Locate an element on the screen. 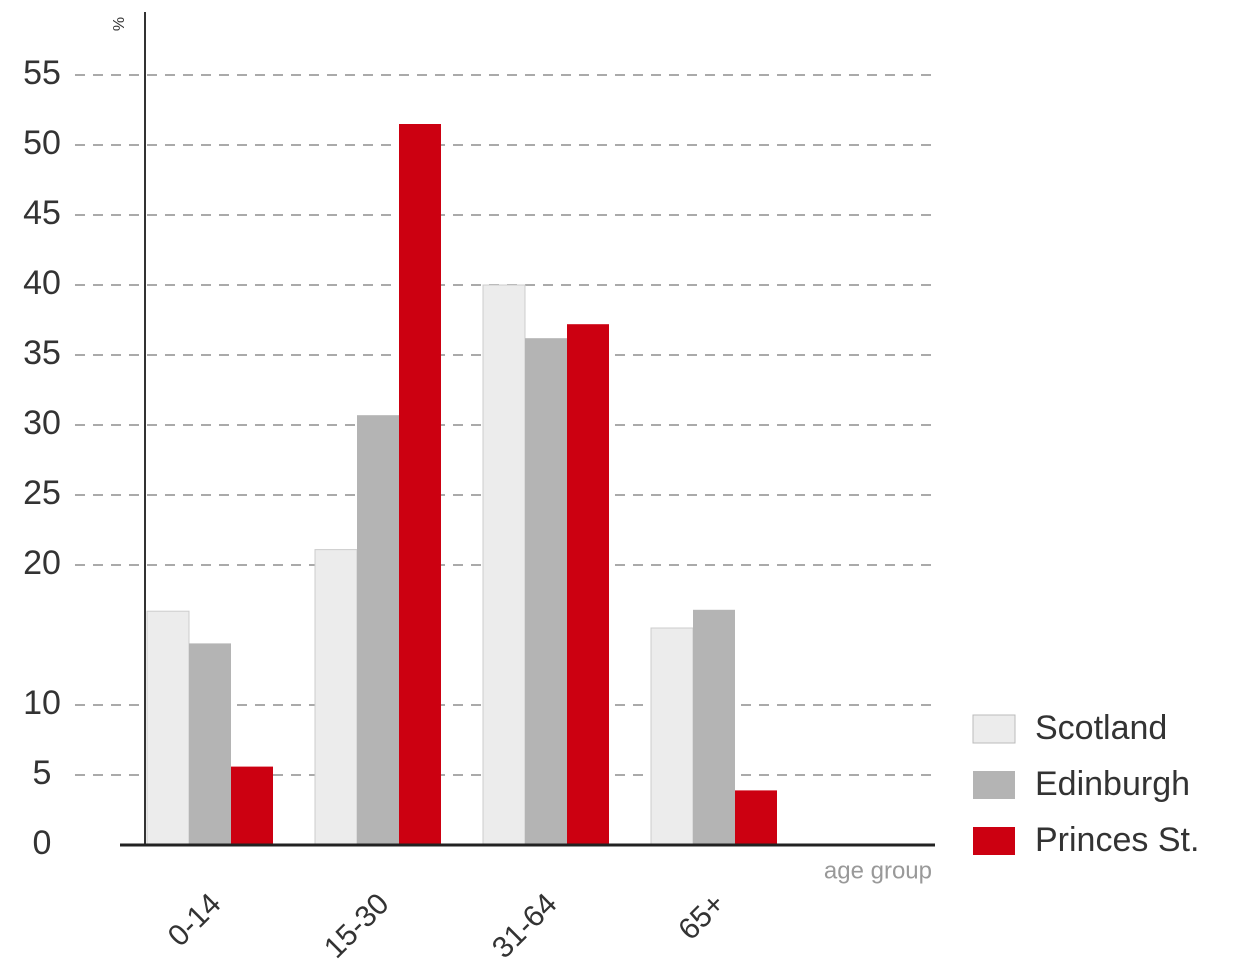 The height and width of the screenshot is (960, 1236). y-tick-label: 35 is located at coordinates (42, 353).